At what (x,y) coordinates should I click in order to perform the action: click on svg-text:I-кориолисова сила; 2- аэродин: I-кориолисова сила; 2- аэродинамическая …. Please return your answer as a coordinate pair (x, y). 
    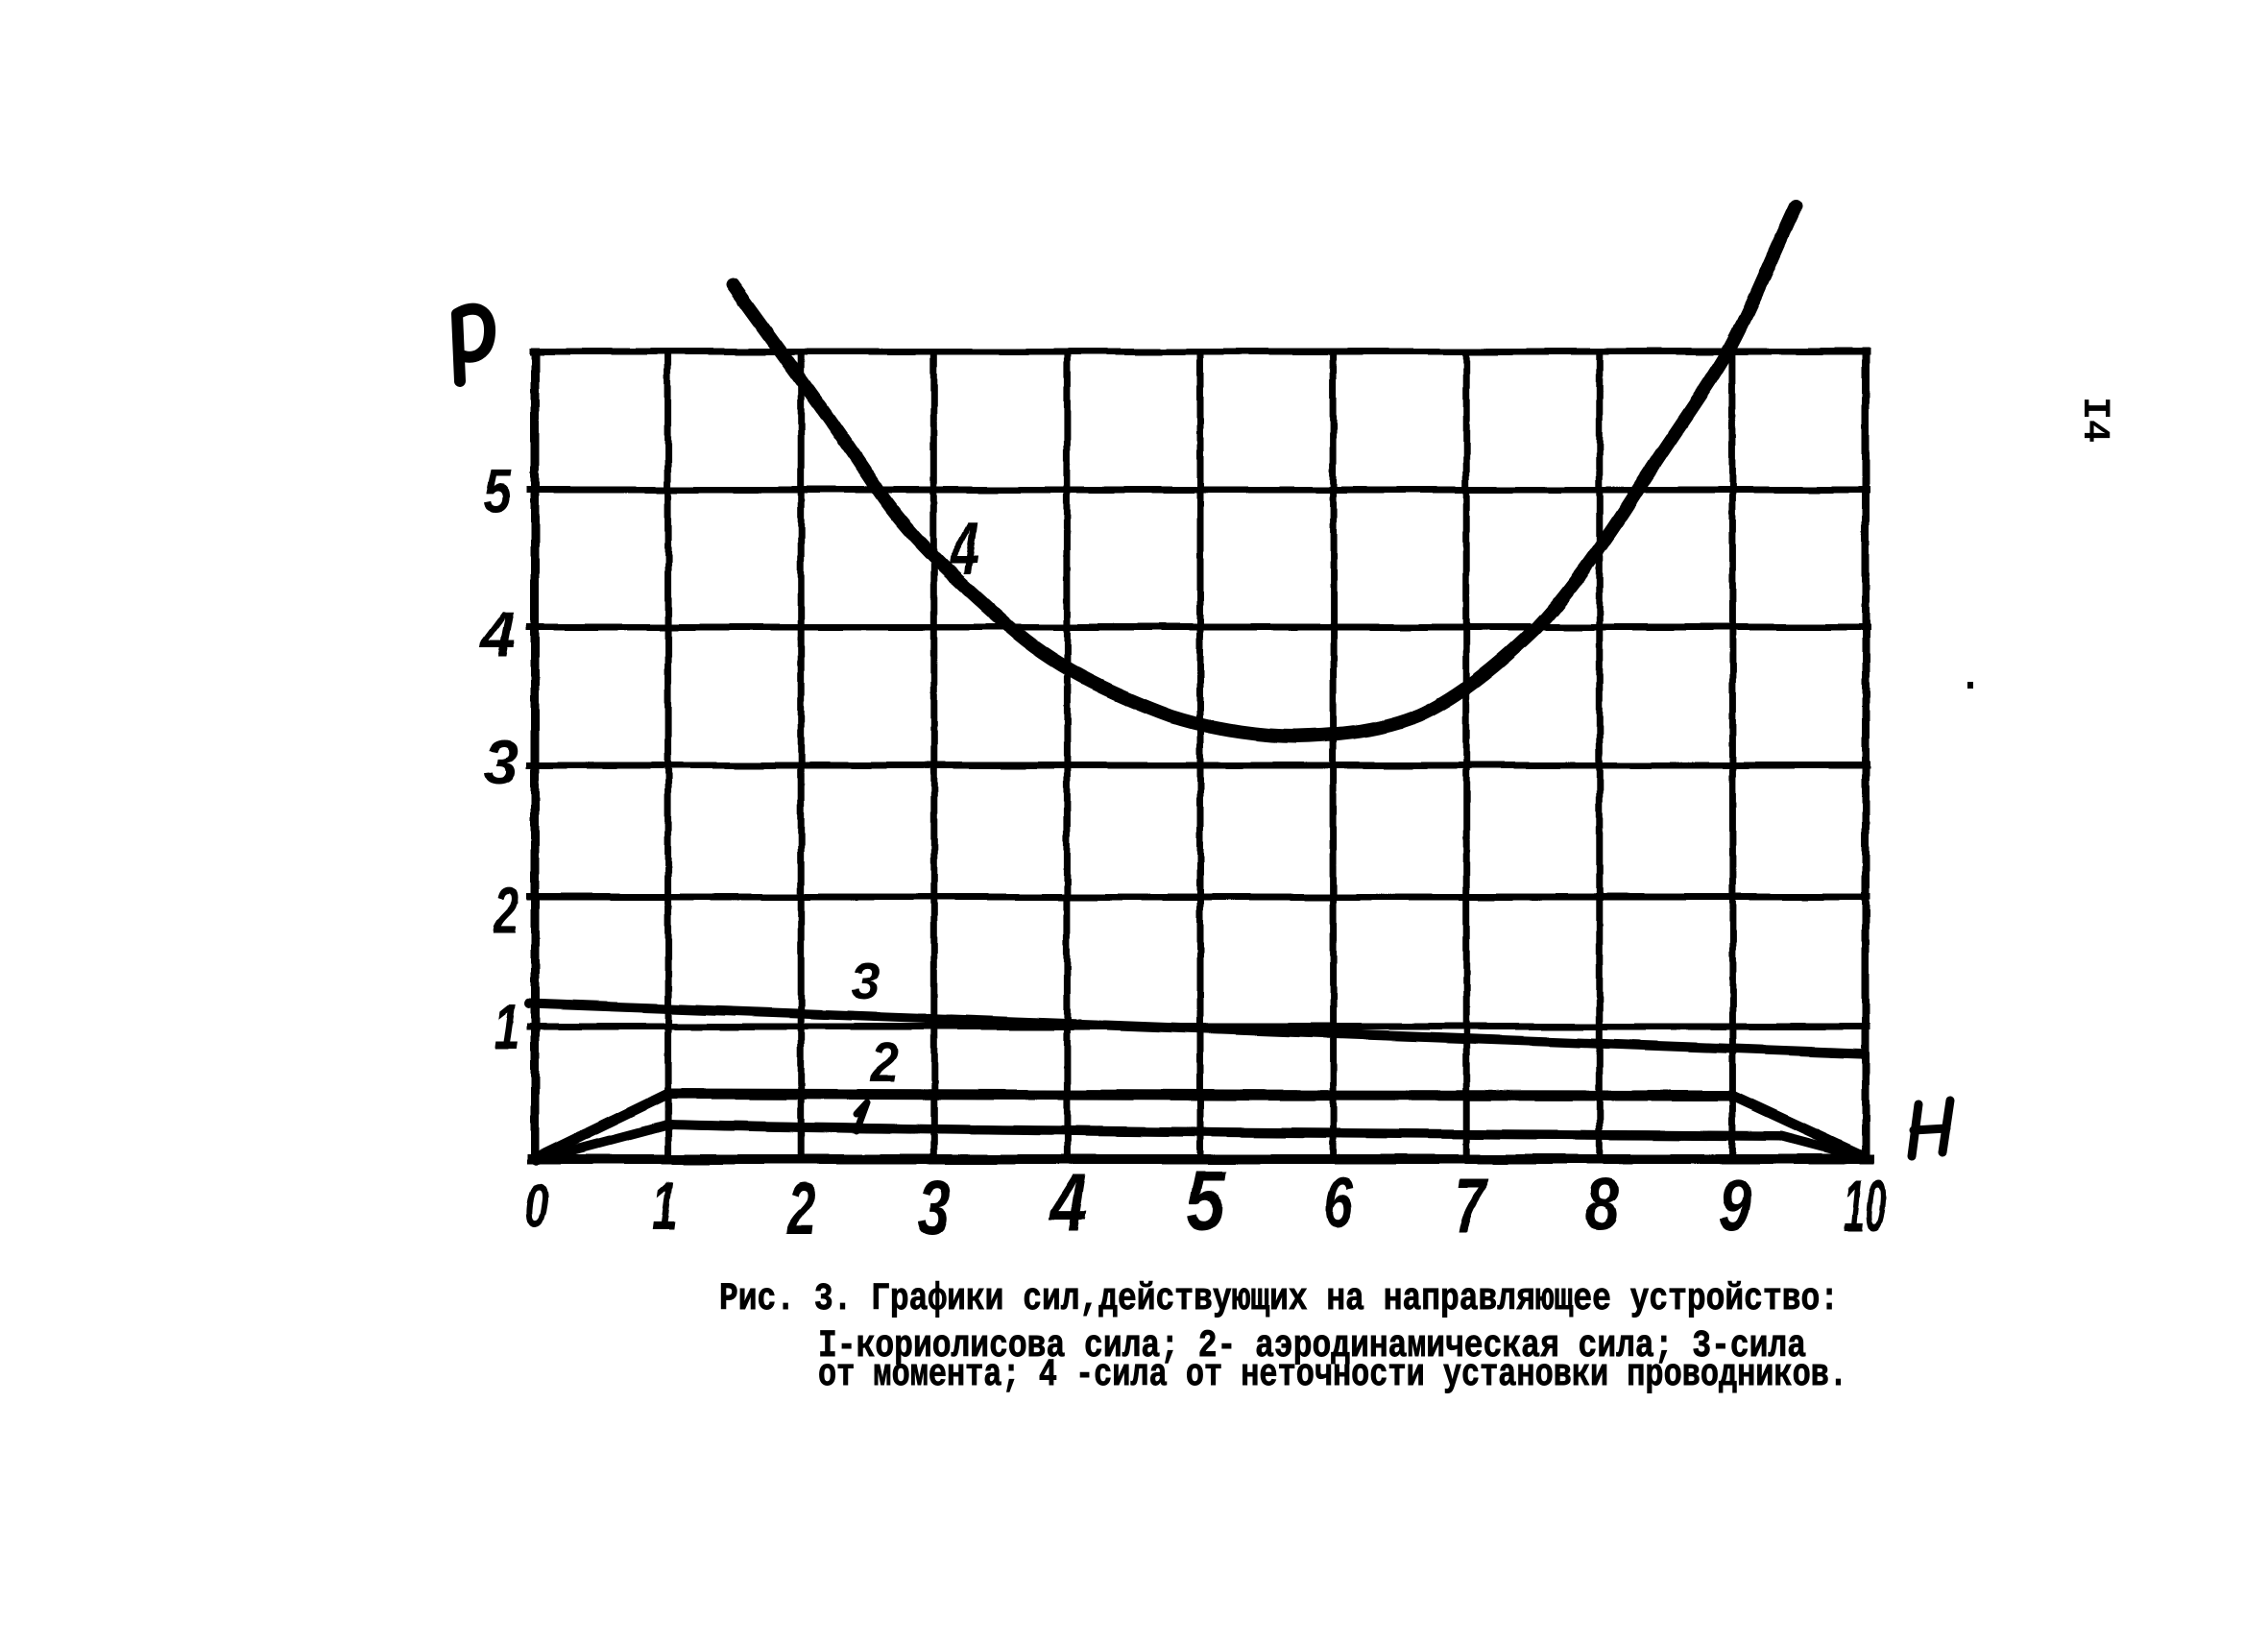
    Looking at the image, I should click on (1312, 1347).